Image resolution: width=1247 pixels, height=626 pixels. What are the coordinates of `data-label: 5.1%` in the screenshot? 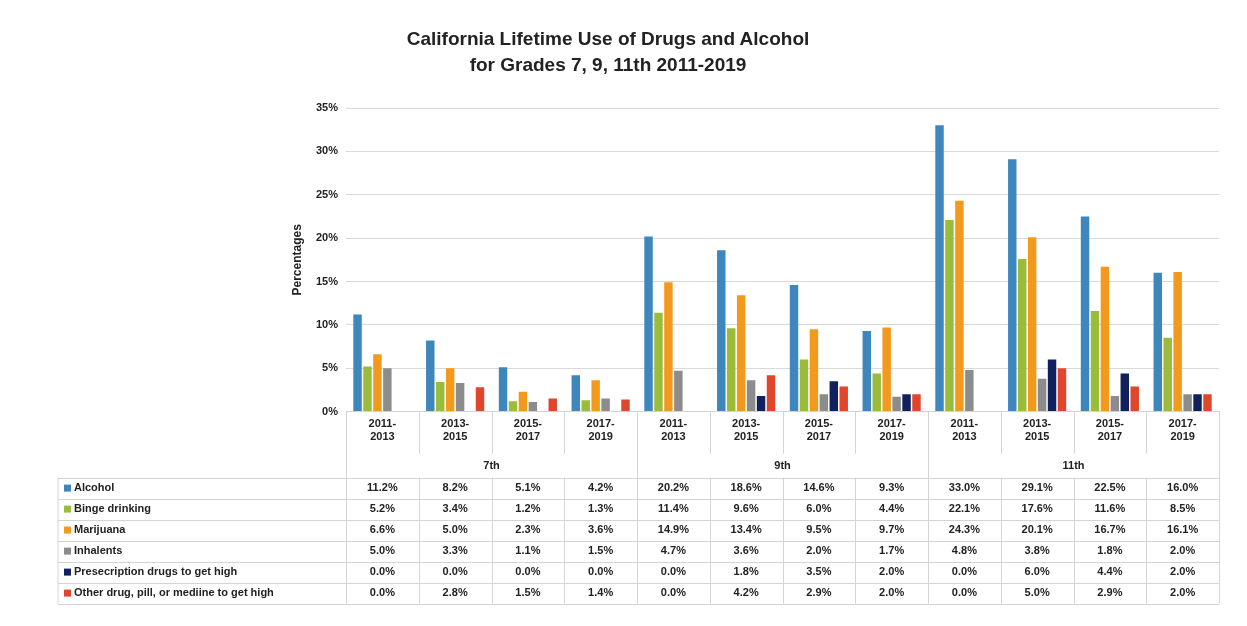 It's located at (528, 487).